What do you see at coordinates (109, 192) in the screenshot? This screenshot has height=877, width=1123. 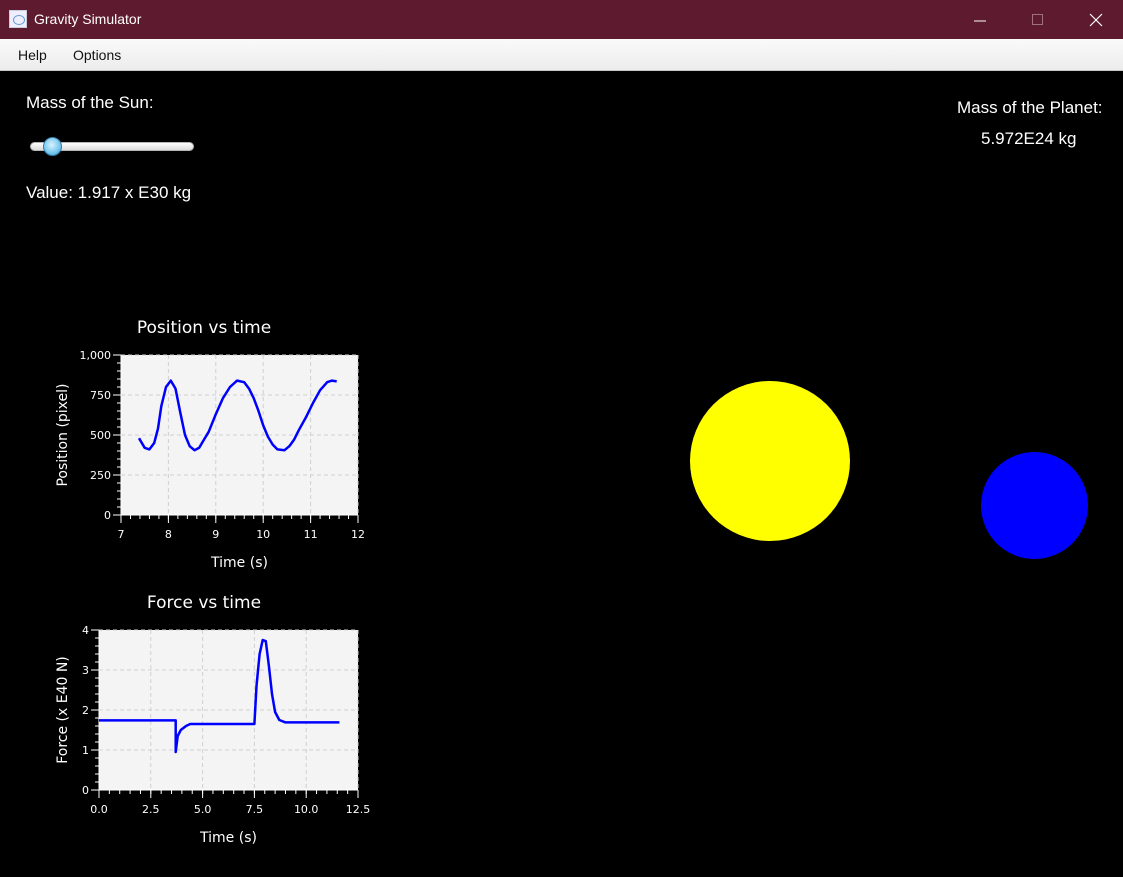 I see `sun-mass-value: Value: 1.917 x E30 kg` at bounding box center [109, 192].